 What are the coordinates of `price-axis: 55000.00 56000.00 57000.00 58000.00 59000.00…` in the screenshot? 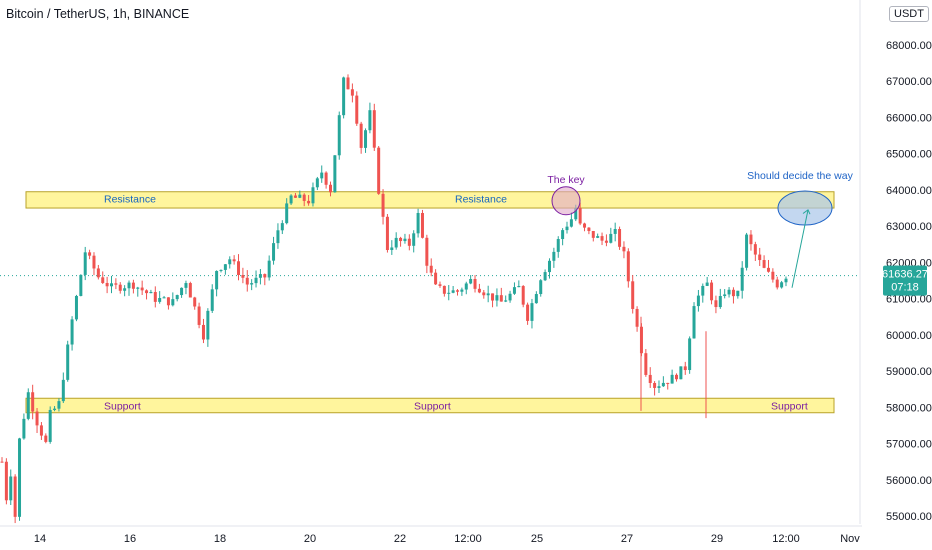 It's located at (895, 262).